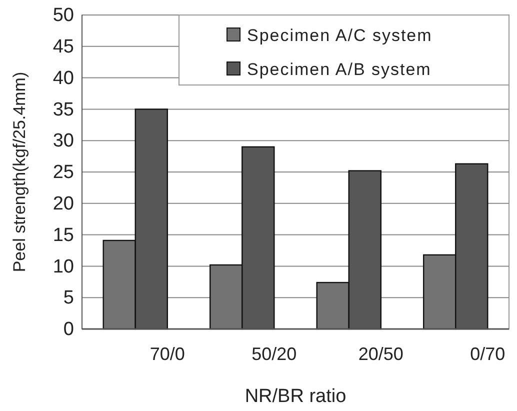 This screenshot has height=411, width=517. What do you see at coordinates (19, 172) in the screenshot?
I see `y-axis-title: Peel strength(kgf/25.4mm)` at bounding box center [19, 172].